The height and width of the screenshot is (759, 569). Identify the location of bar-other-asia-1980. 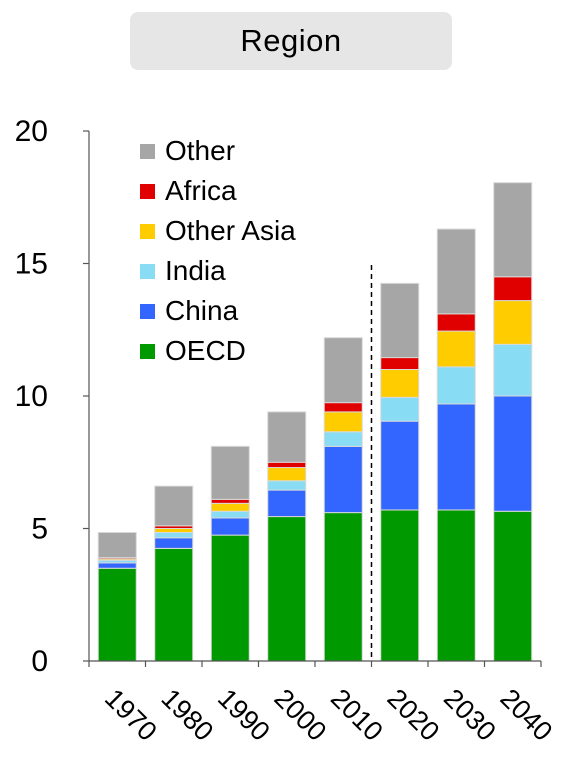
(174, 530).